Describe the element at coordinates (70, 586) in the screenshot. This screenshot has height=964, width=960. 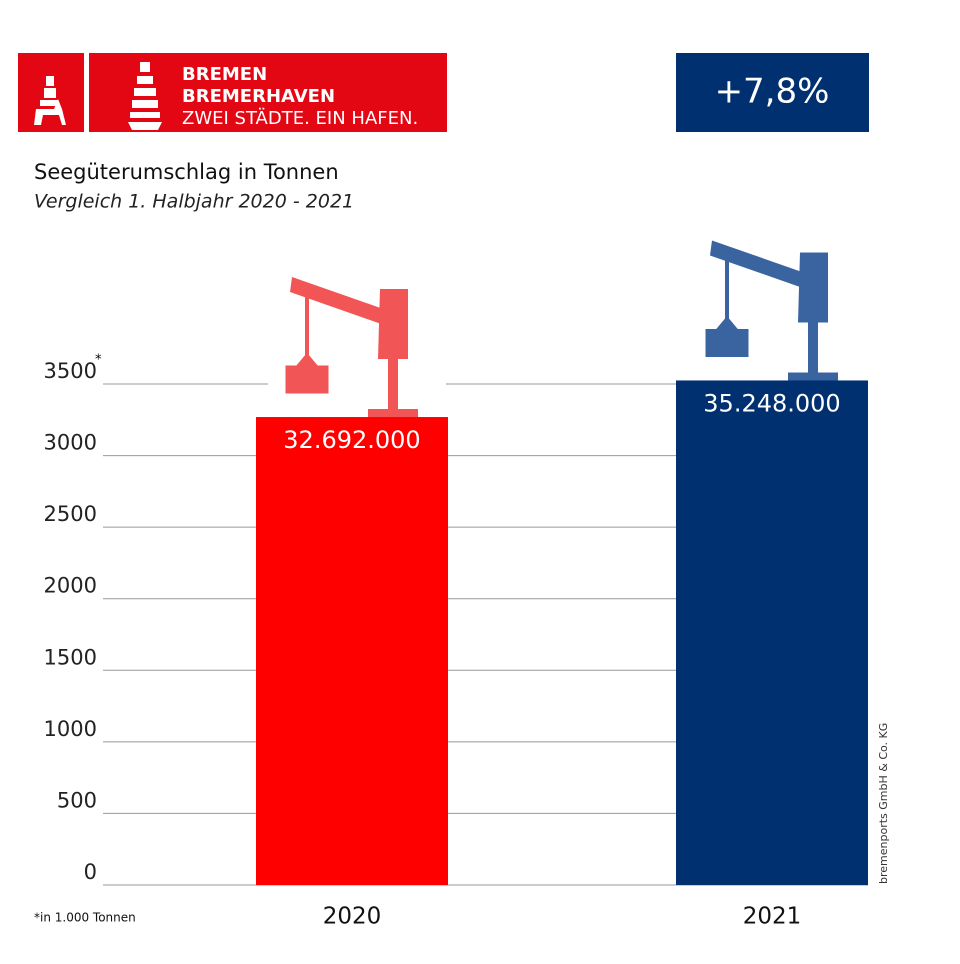
I see `y-tick-label: 2000` at that location.